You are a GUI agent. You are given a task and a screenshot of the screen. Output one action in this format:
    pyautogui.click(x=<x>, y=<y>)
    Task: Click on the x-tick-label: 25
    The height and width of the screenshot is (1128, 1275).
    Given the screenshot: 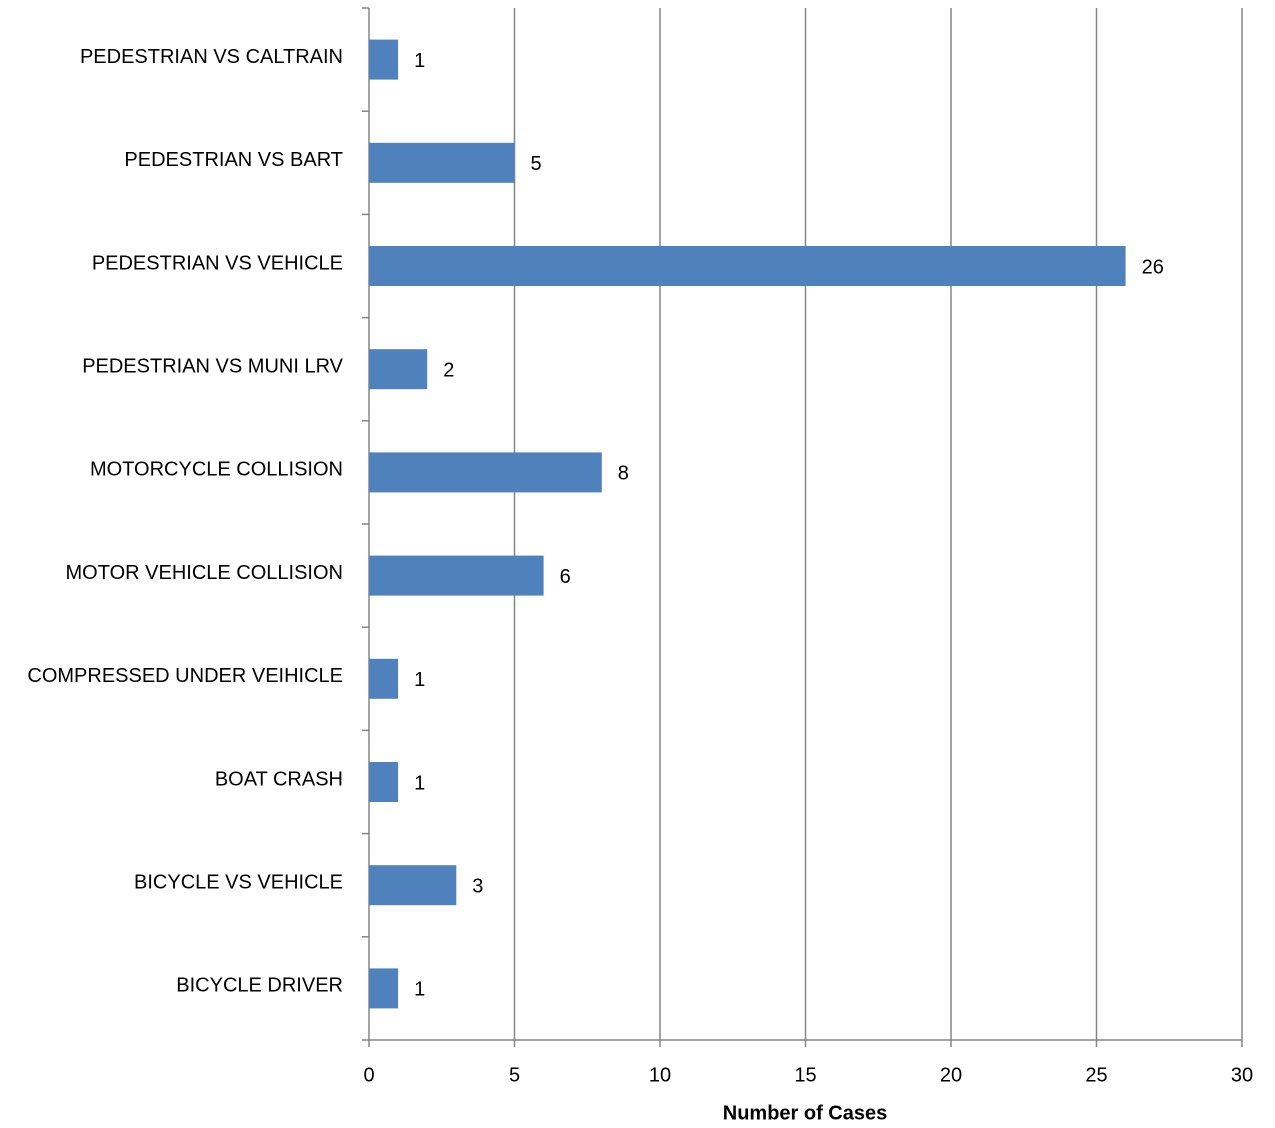 What is the action you would take?
    pyautogui.click(x=1096, y=1075)
    